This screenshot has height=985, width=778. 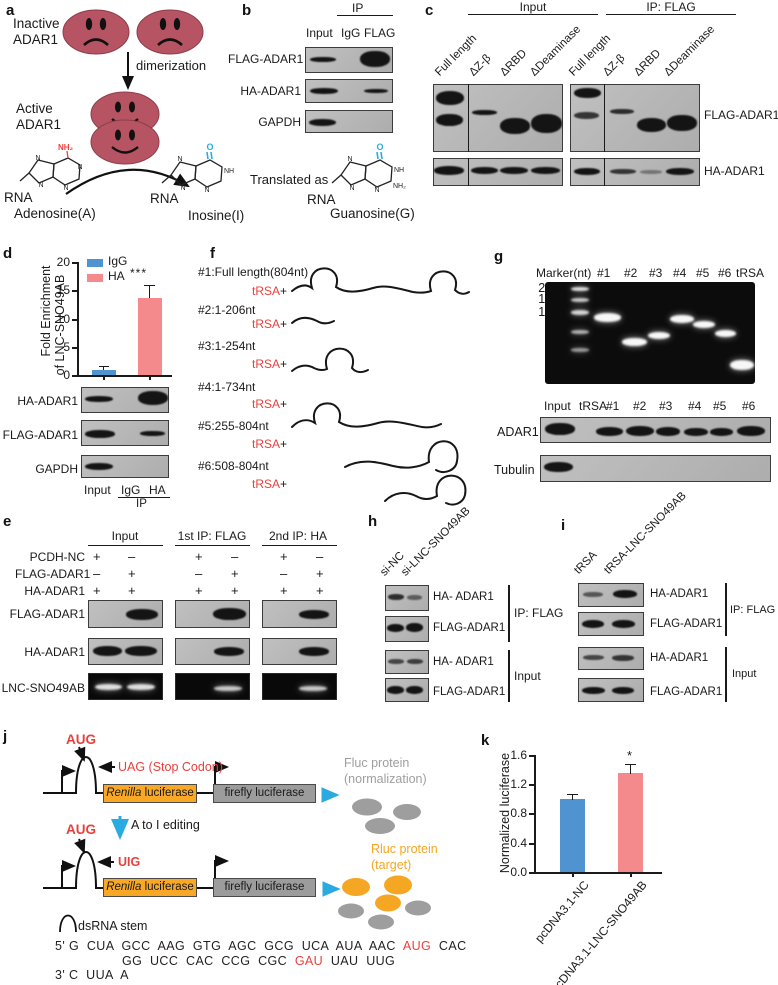 What do you see at coordinates (309, 961) in the screenshot?
I see `seq2-gau: GAU` at bounding box center [309, 961].